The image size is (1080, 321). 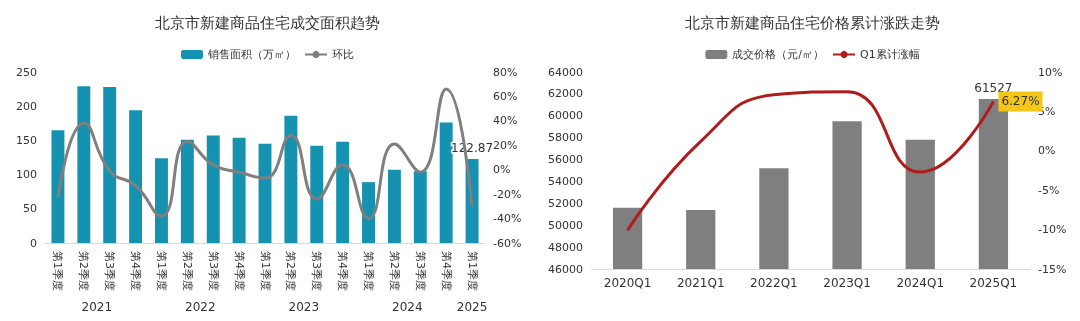 I want to click on y-tick-label: 62000, so click(x=565, y=94).